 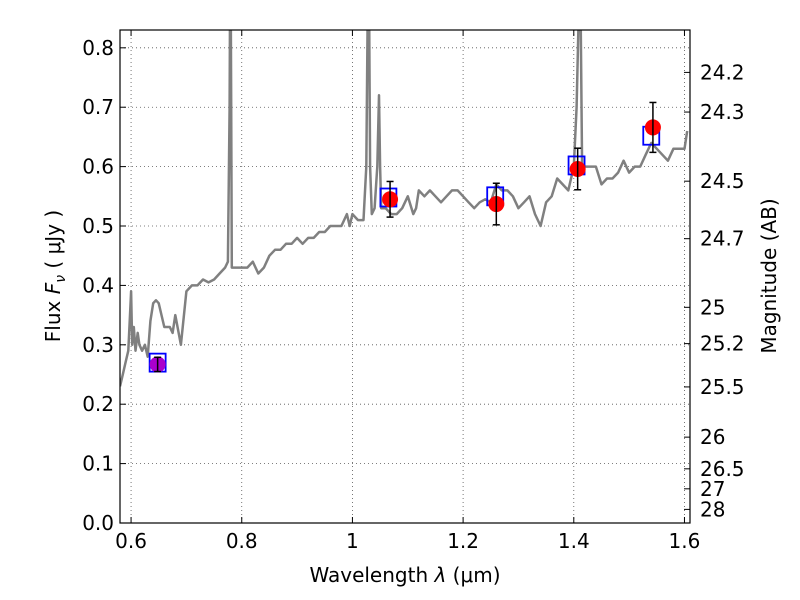 I want to click on y-axis-title-subscript: ν, so click(x=61, y=279).